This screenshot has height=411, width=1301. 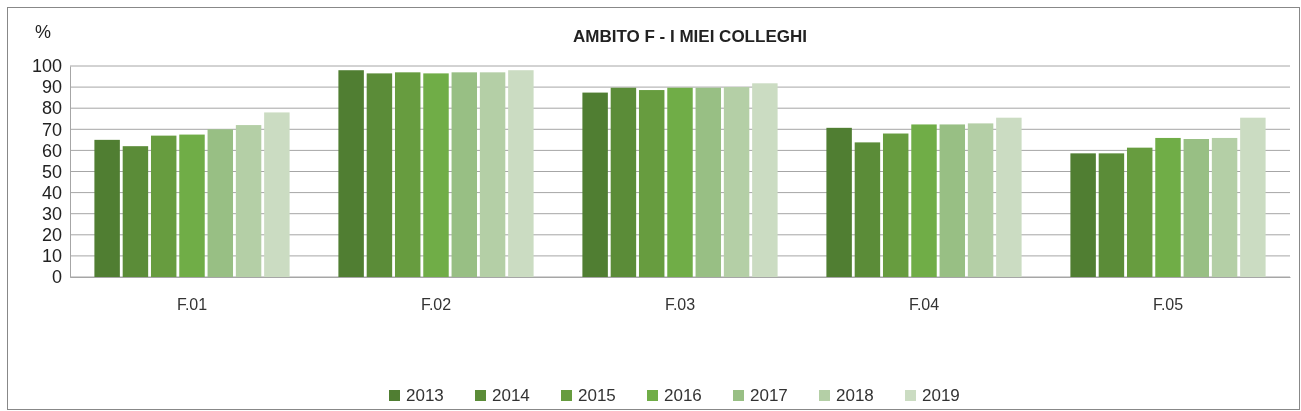 What do you see at coordinates (43, 32) in the screenshot?
I see `y-axis-title: %` at bounding box center [43, 32].